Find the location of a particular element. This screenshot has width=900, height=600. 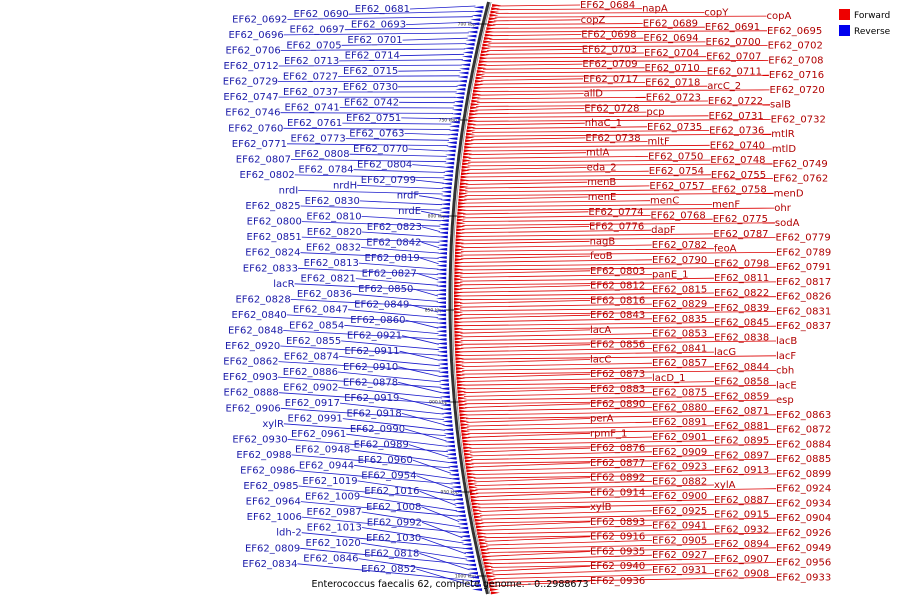

forward-gene-label: copZ is located at coordinates (593, 20).